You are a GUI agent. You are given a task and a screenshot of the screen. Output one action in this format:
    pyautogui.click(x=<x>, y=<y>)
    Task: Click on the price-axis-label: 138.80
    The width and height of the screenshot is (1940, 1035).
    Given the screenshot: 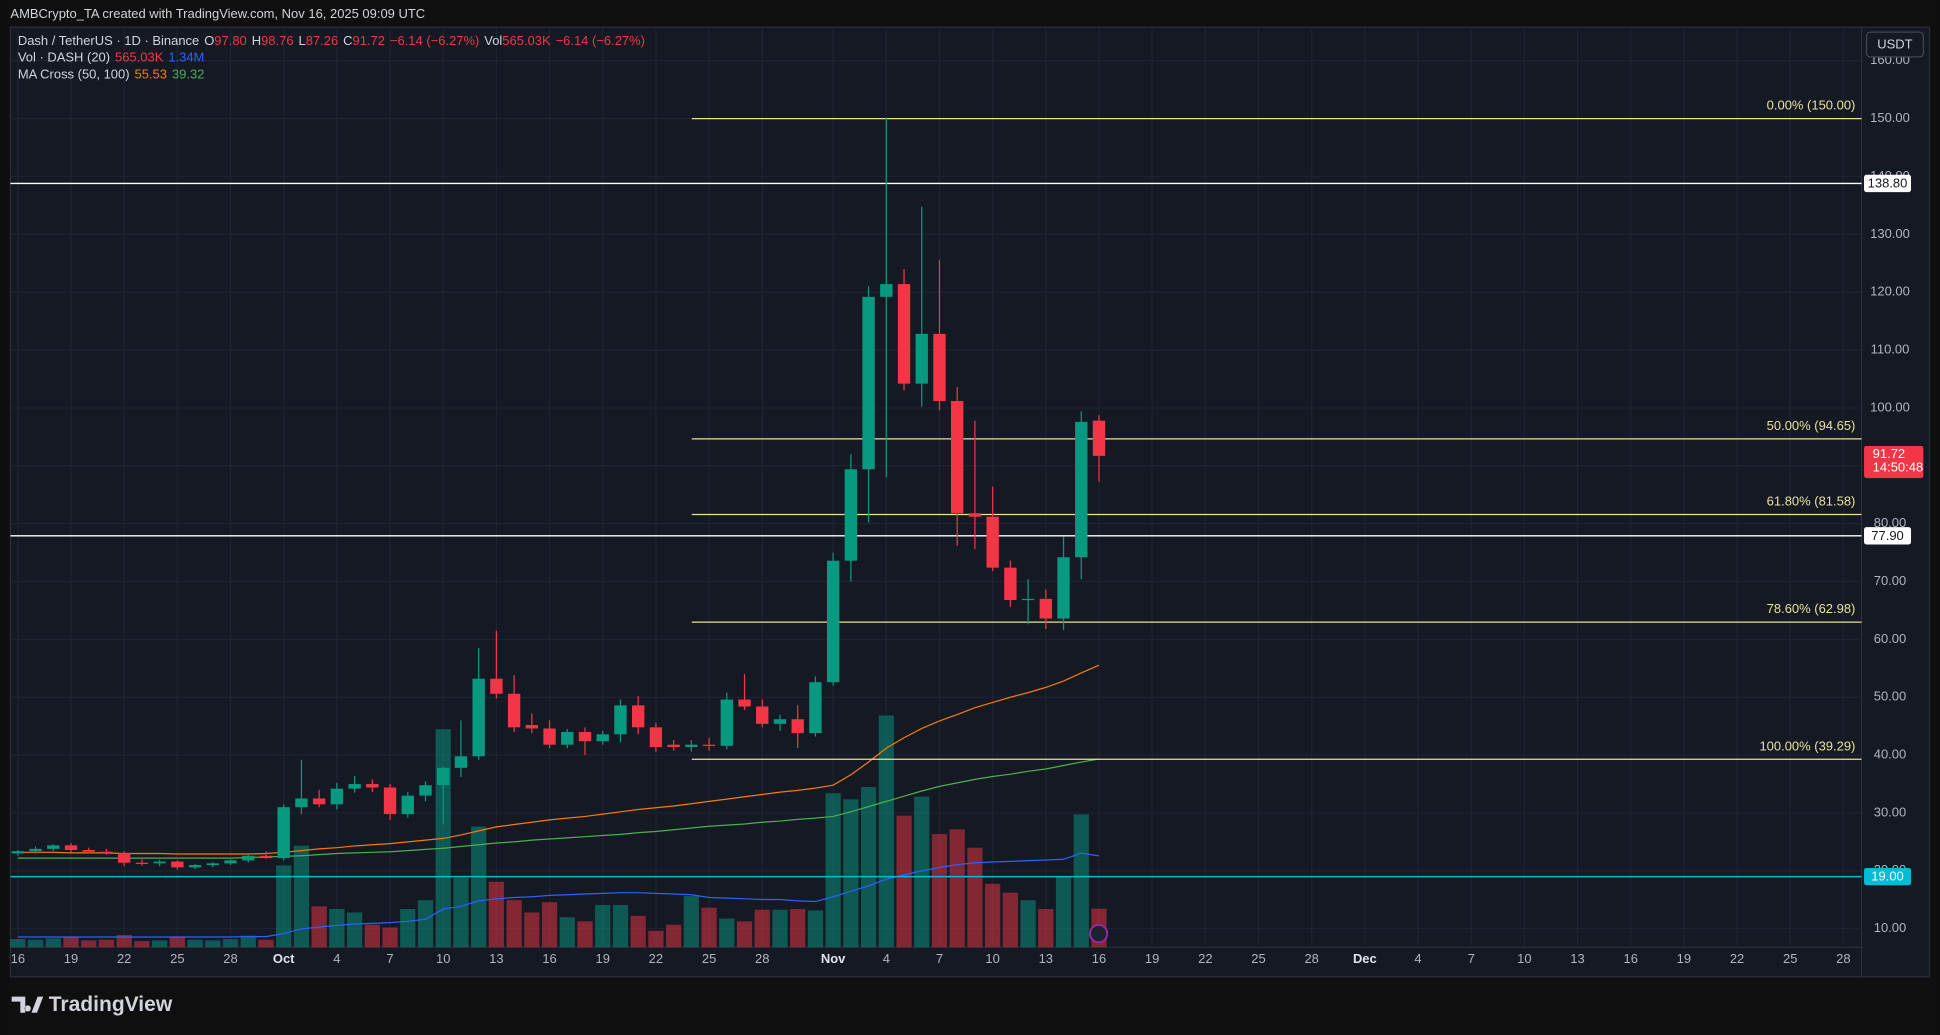 What is the action you would take?
    pyautogui.click(x=1888, y=182)
    